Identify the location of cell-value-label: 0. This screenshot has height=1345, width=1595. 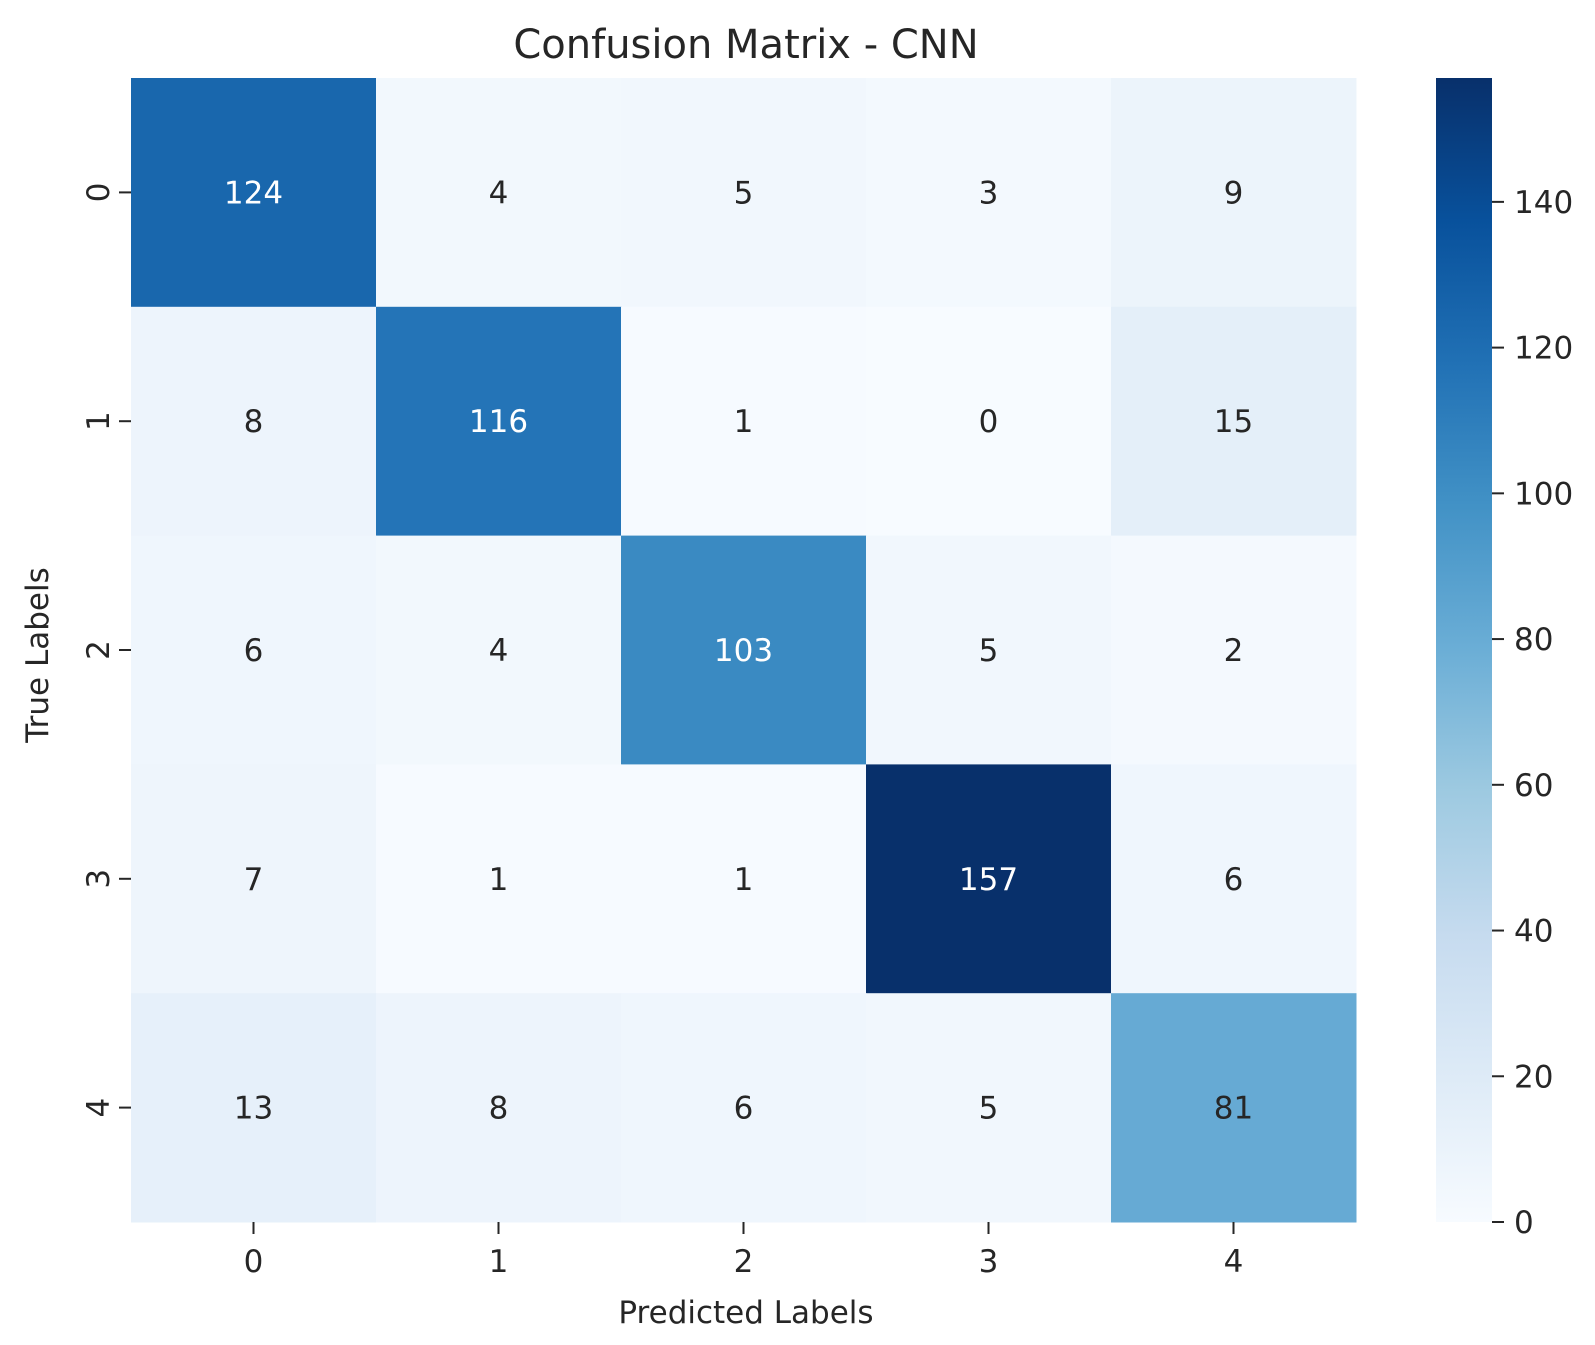
(989, 422).